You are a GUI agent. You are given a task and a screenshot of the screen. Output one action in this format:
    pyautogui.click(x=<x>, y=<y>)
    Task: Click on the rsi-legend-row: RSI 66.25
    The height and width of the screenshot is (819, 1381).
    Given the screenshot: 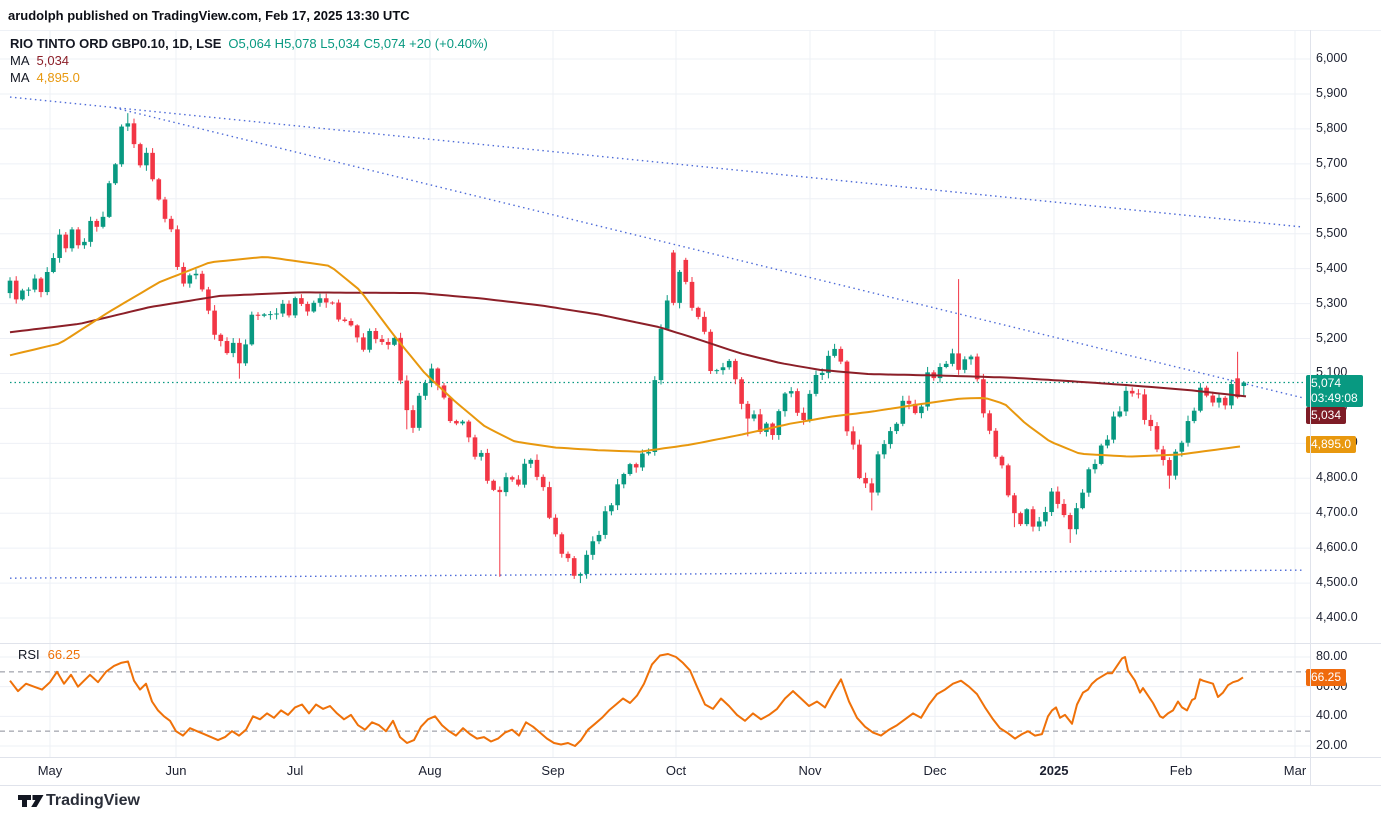 What is the action you would take?
    pyautogui.click(x=49, y=654)
    